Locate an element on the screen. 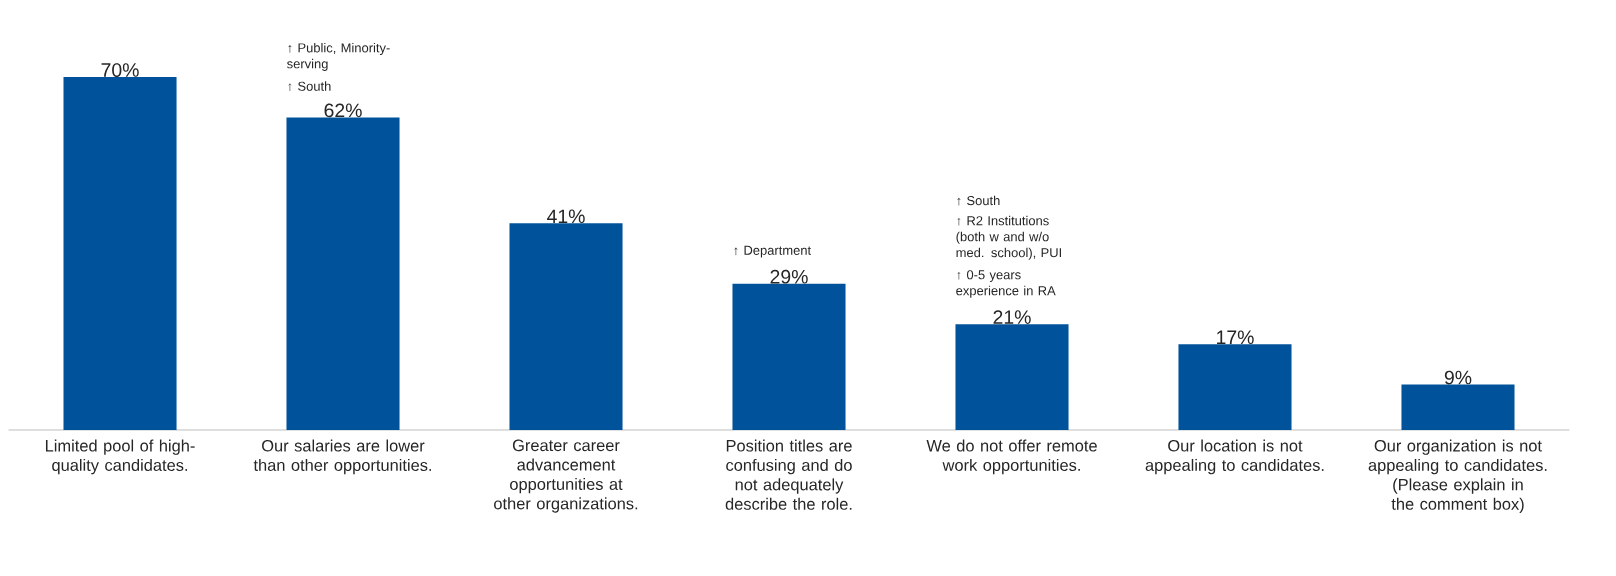 This screenshot has width=1616, height=576. x-tick-label: Our organization is not appealing to candidates. (Please explain in the comment box) is located at coordinates (1457, 476).